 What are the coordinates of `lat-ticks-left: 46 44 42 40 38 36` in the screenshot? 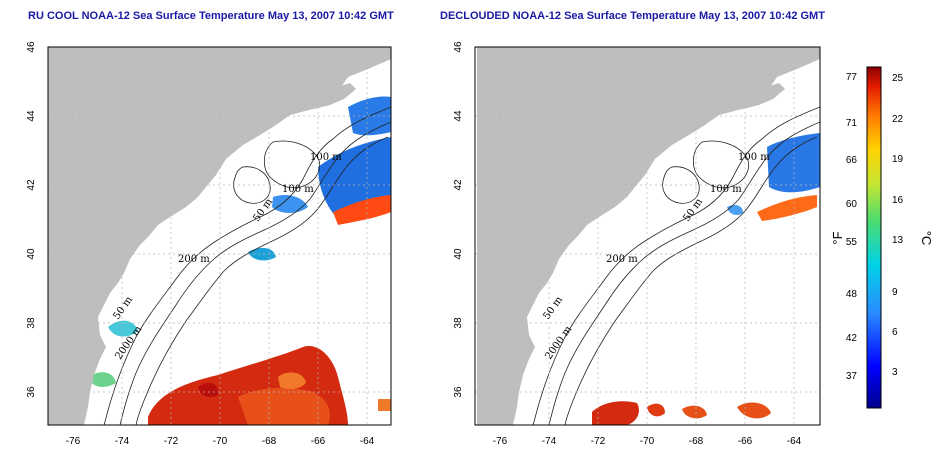 It's located at (31, 219).